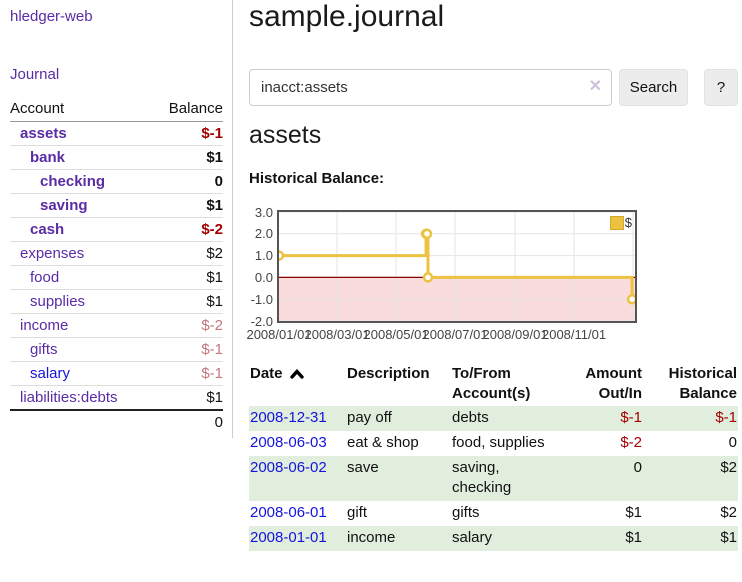 The width and height of the screenshot is (742, 582). What do you see at coordinates (116, 325) in the screenshot?
I see `account-row: income $-2` at bounding box center [116, 325].